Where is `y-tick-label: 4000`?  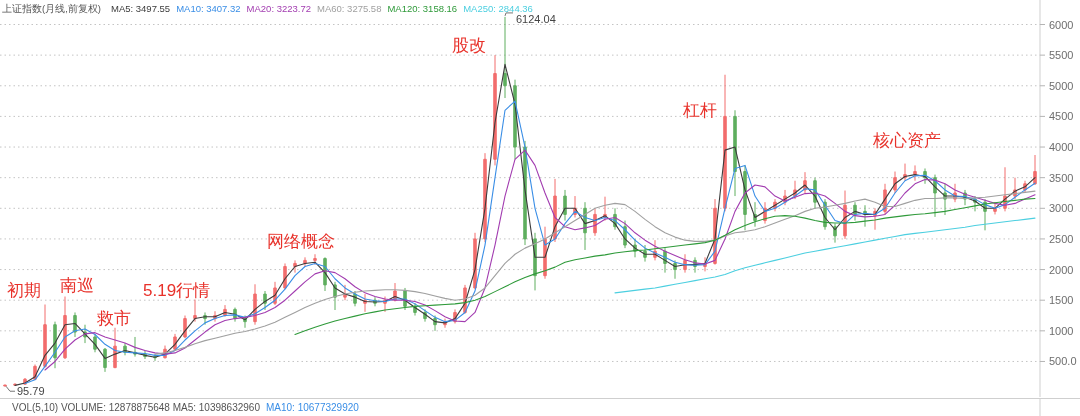
y-tick-label: 4000 is located at coordinates (1061, 147).